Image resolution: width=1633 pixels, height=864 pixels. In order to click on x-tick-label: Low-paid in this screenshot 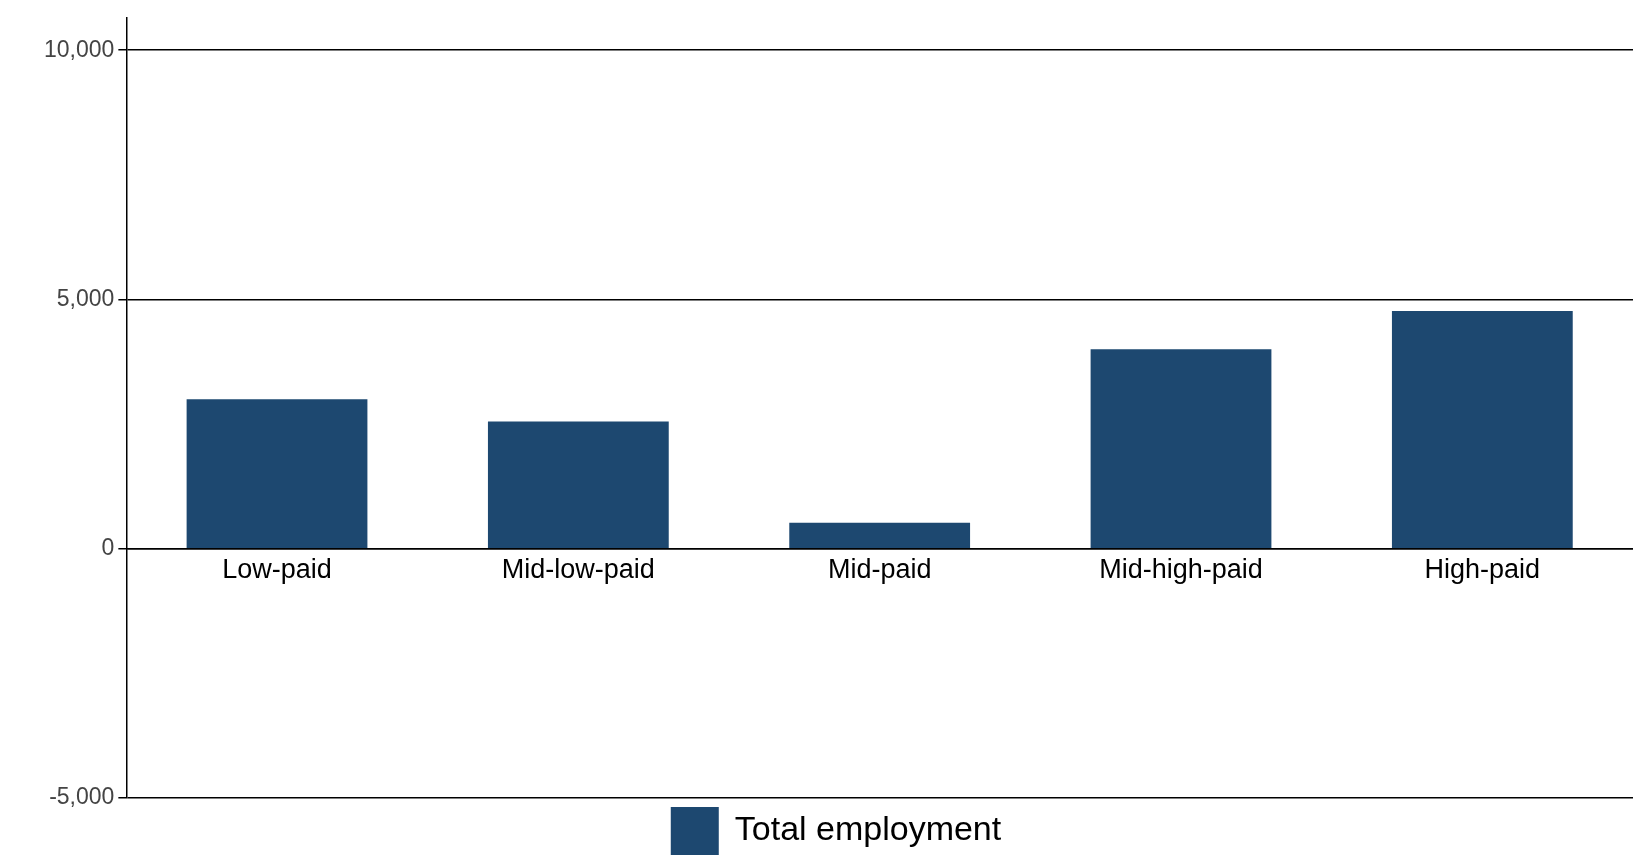, I will do `click(277, 569)`.